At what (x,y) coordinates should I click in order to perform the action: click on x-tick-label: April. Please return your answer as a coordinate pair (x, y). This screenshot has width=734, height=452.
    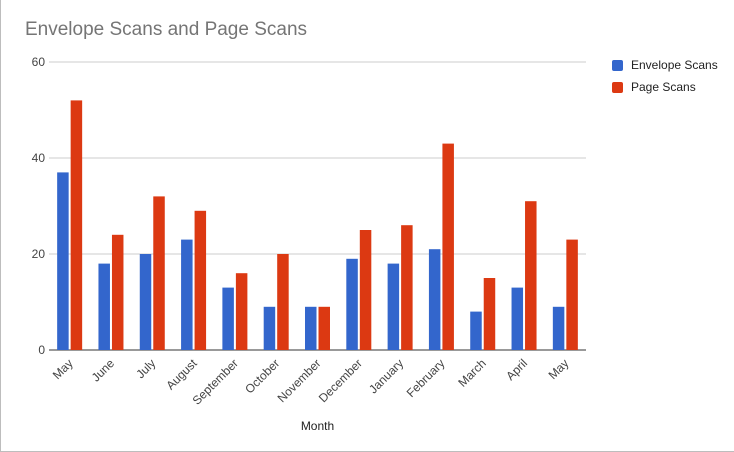
    Looking at the image, I should click on (516, 369).